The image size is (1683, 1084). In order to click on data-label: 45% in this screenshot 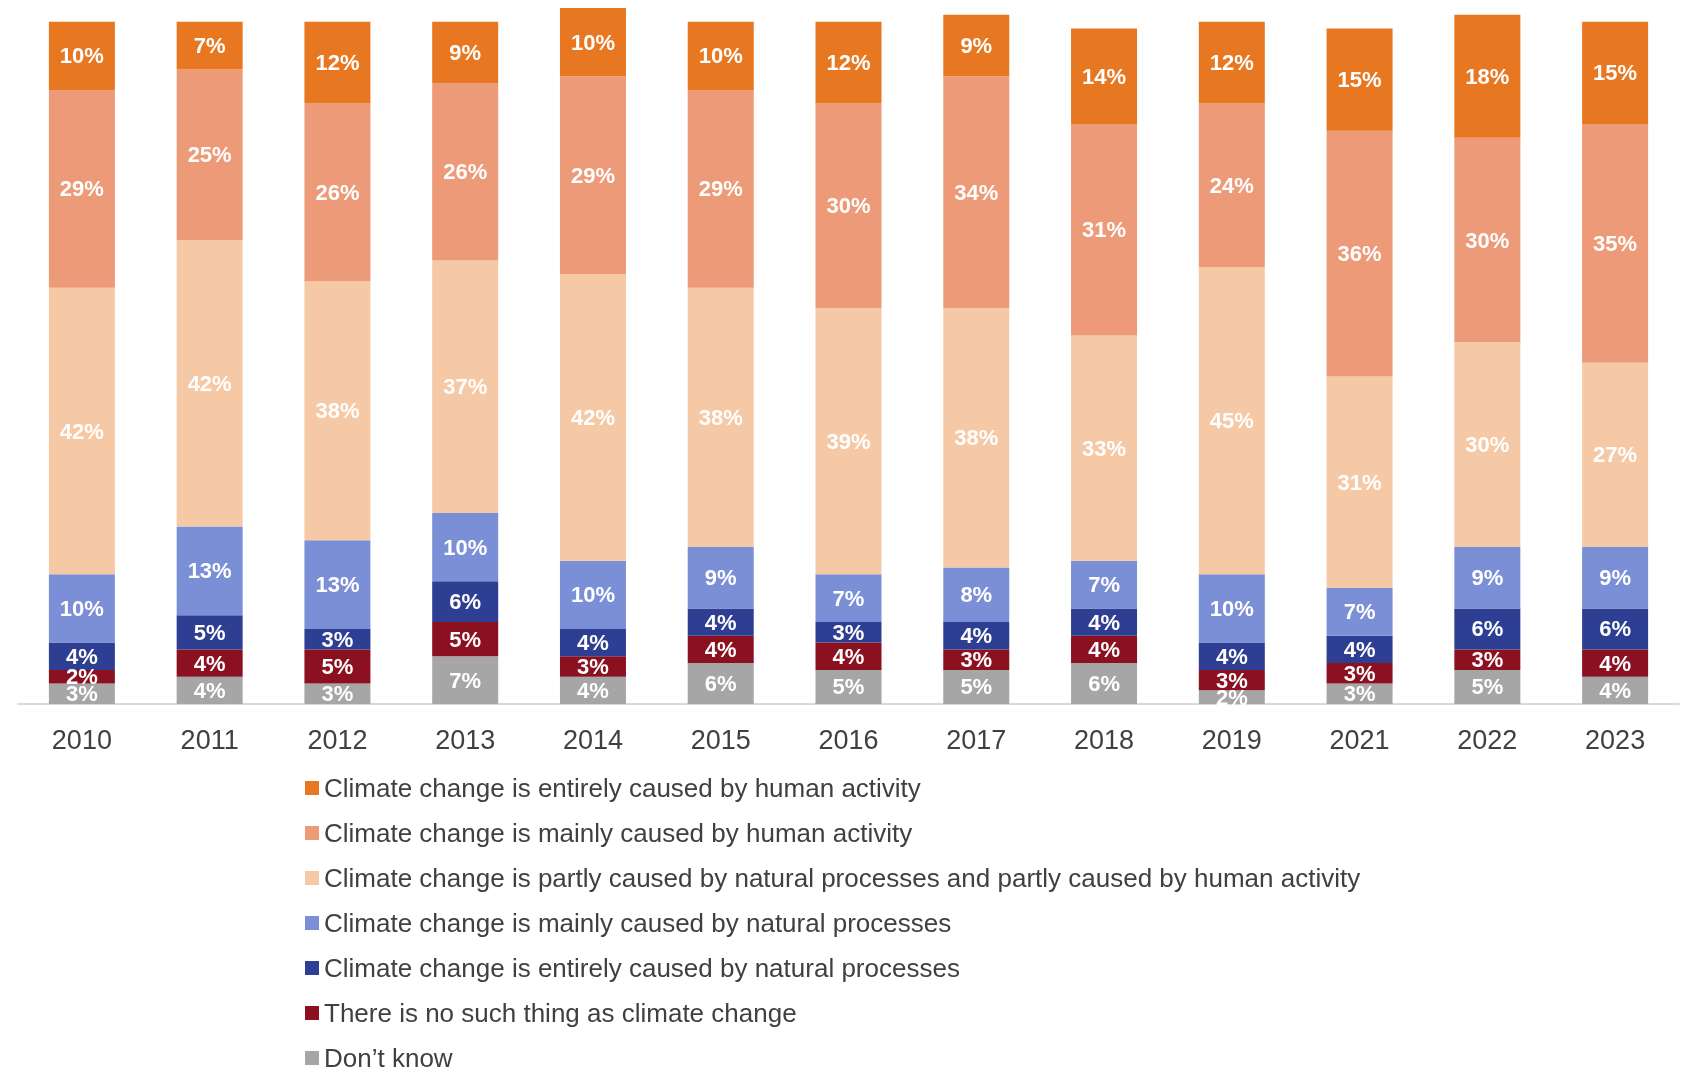, I will do `click(1231, 421)`.